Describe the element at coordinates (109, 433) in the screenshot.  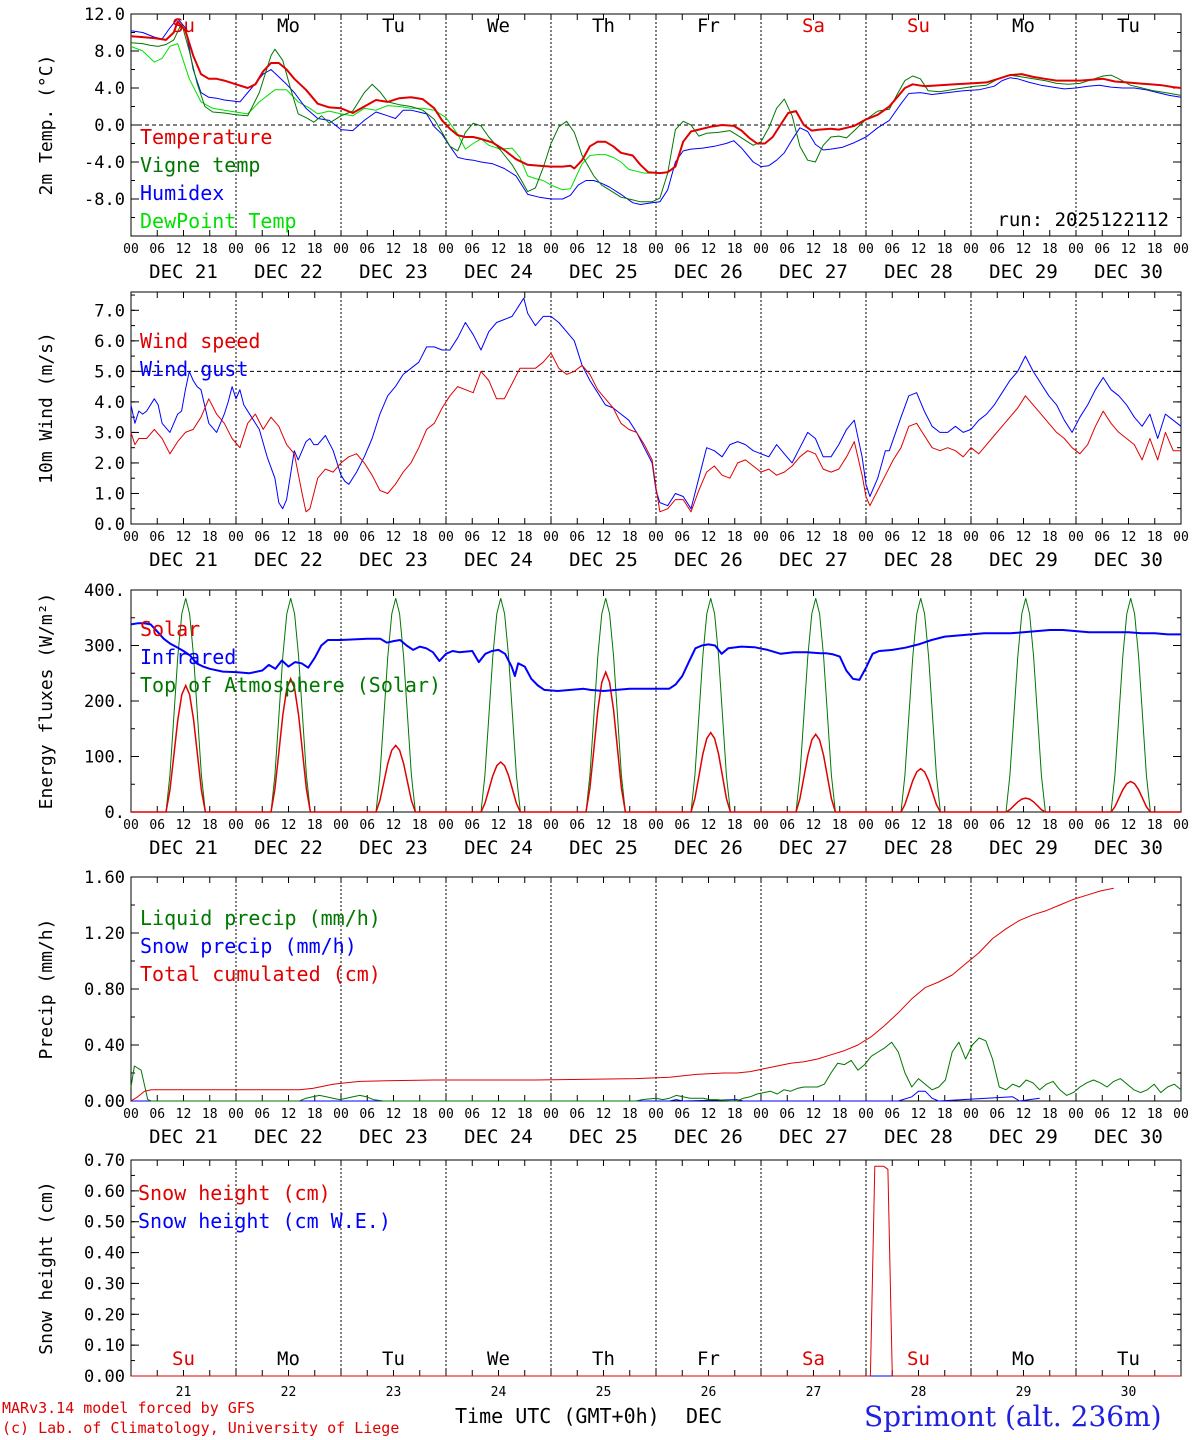
I see `y-tick-label: 3.0` at that location.